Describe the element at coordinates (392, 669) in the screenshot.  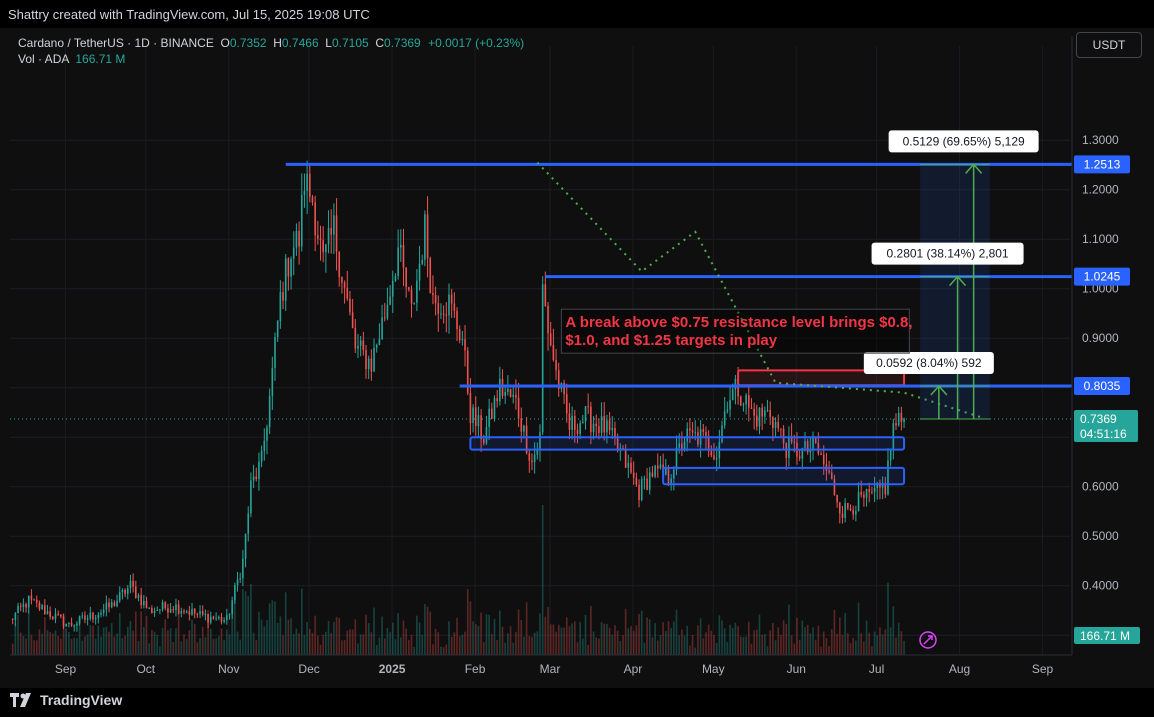
I see `x-tick-label: 2025` at that location.